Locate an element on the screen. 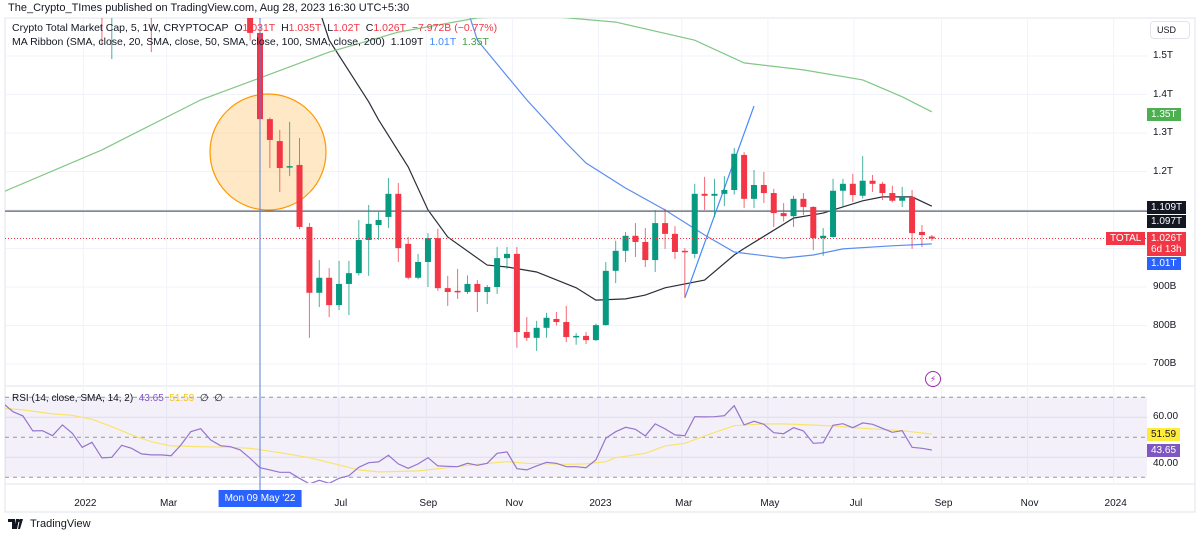 The width and height of the screenshot is (1200, 537). rsi-extra-2: ∅ is located at coordinates (218, 398).